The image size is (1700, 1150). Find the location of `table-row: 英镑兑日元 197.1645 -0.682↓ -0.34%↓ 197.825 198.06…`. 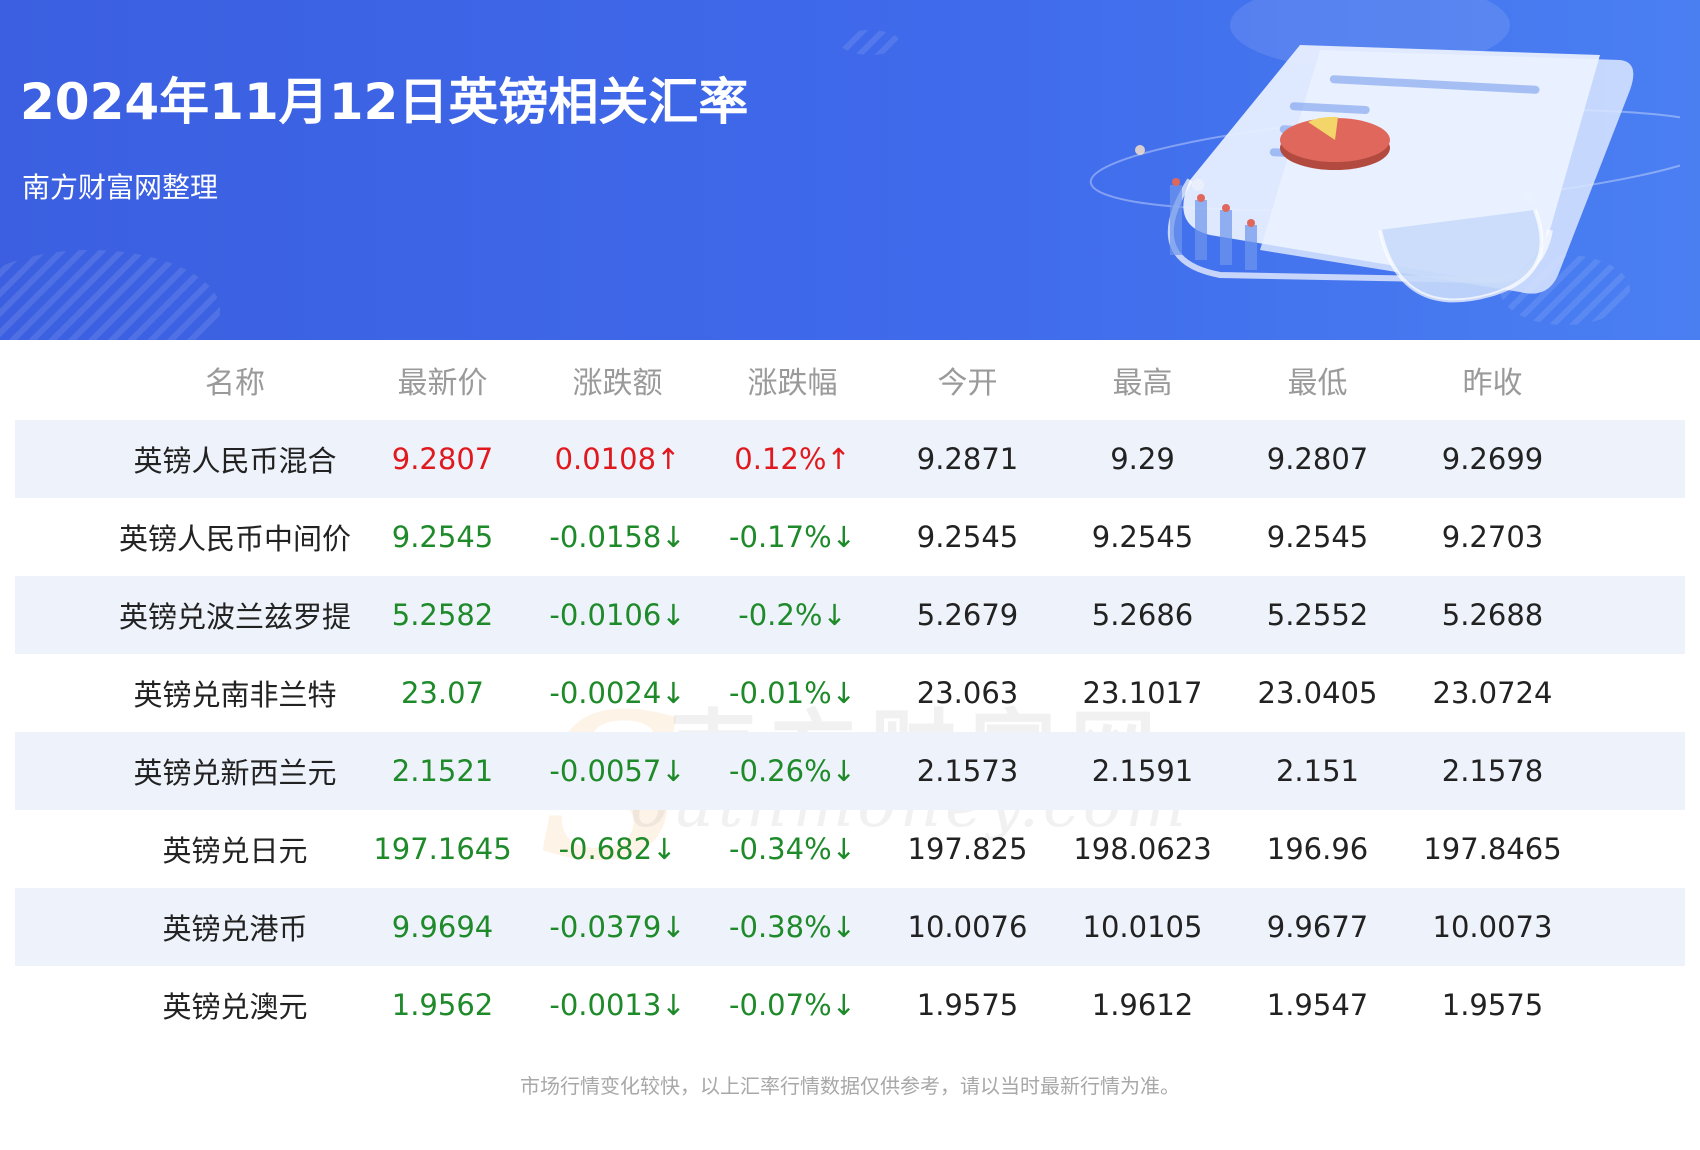

table-row: 英镑兑日元 197.1645 -0.682↓ -0.34%↓ 197.825 198.06… is located at coordinates (850, 849).